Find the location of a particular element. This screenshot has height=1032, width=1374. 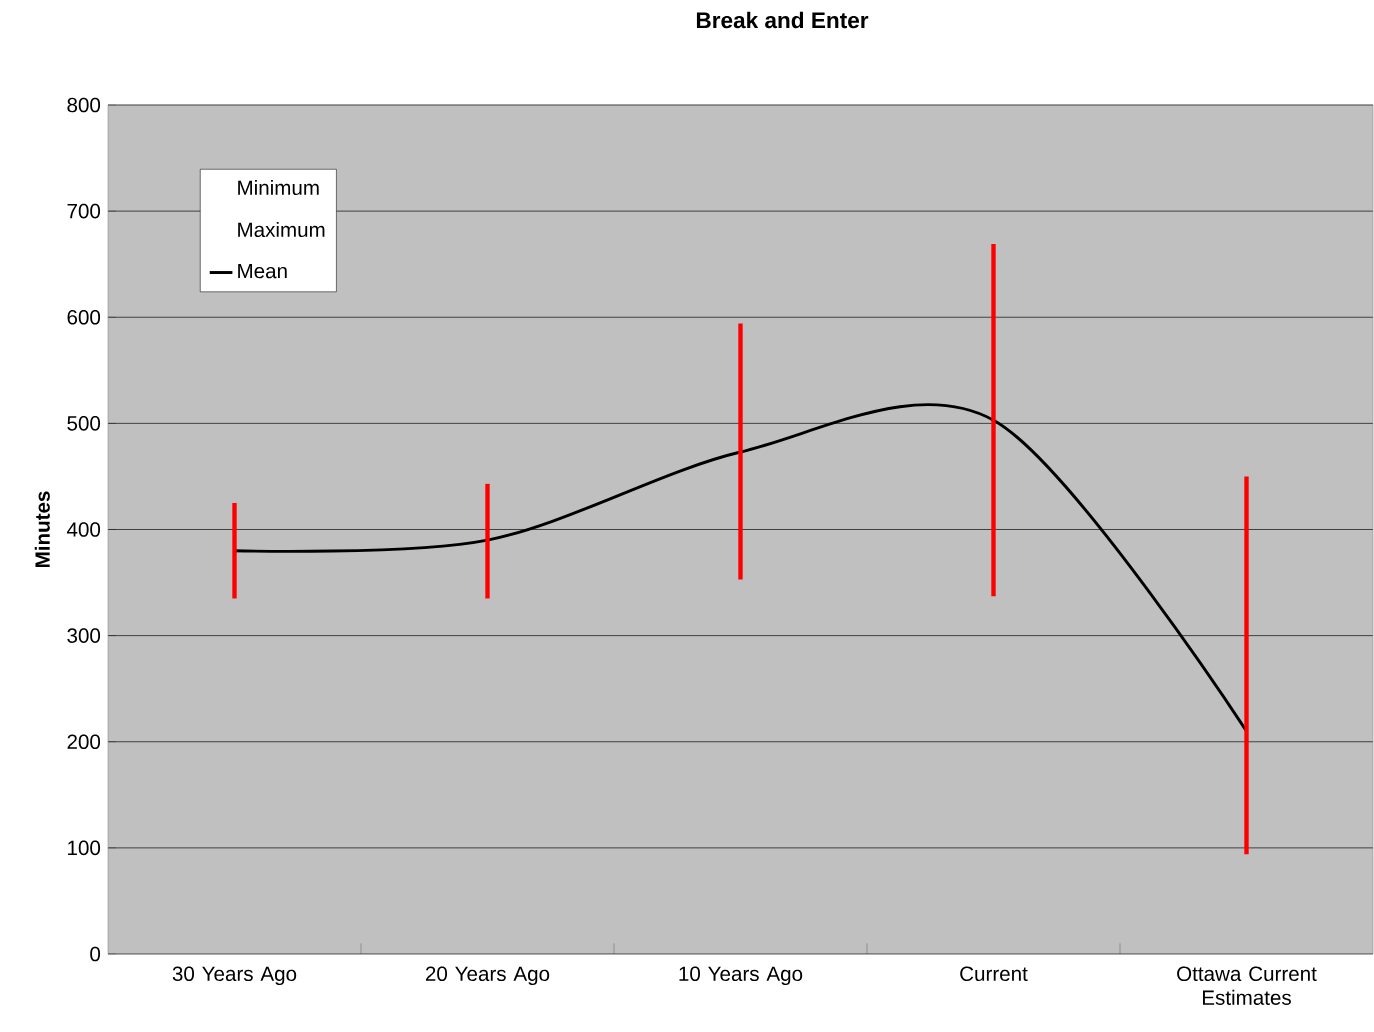

y-tick-label: 400 is located at coordinates (84, 529).